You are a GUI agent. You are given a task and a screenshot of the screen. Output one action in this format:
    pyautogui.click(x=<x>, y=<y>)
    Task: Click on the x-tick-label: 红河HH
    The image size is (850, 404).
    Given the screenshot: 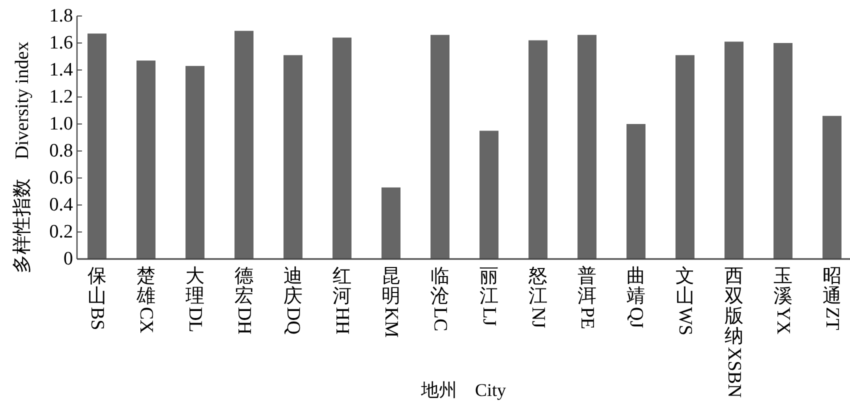 What is the action you would take?
    pyautogui.click(x=342, y=300)
    